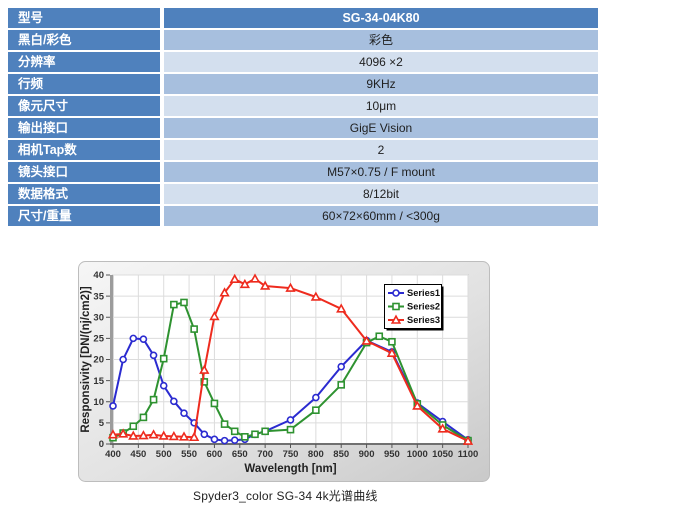  Describe the element at coordinates (381, 128) in the screenshot. I see `spec-value-cell: GigE Vision` at that location.